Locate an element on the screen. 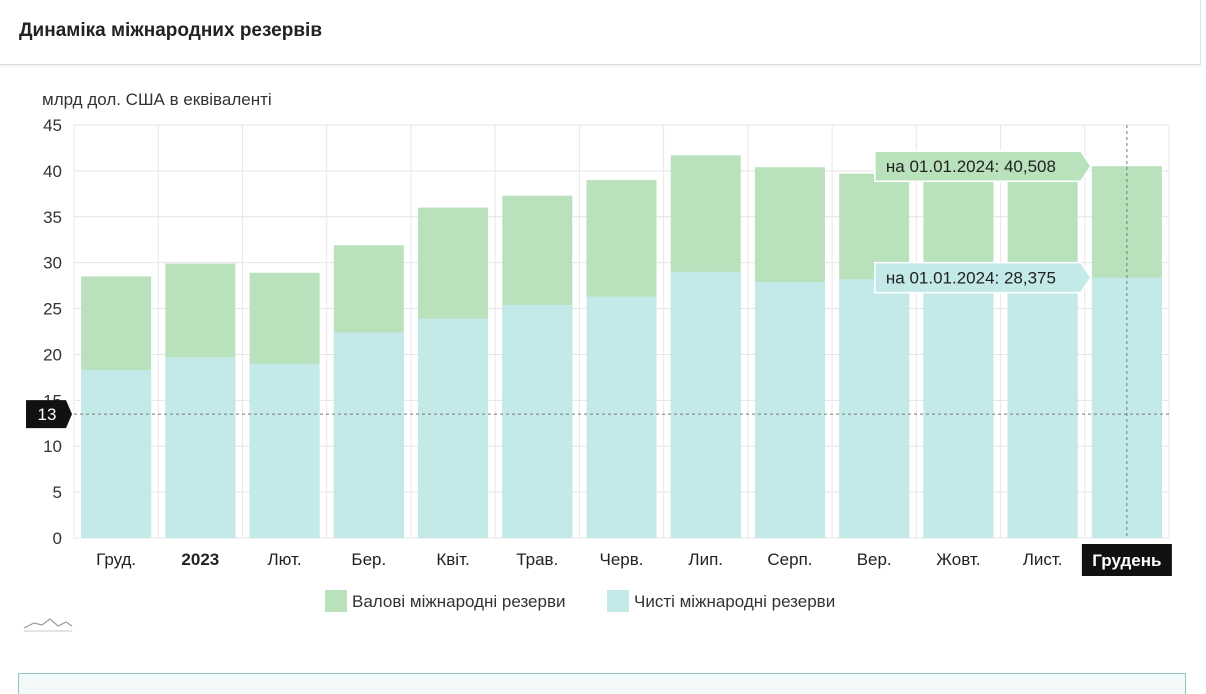  x-tick-label: Бер. is located at coordinates (368, 559).